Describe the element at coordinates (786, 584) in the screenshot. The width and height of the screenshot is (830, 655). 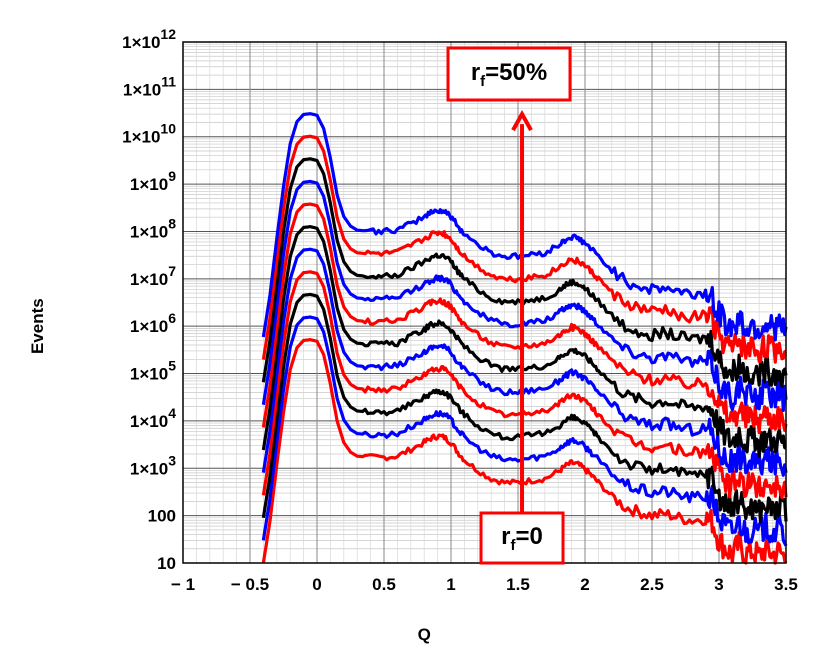
I see `x-tick-label: 3.5` at that location.